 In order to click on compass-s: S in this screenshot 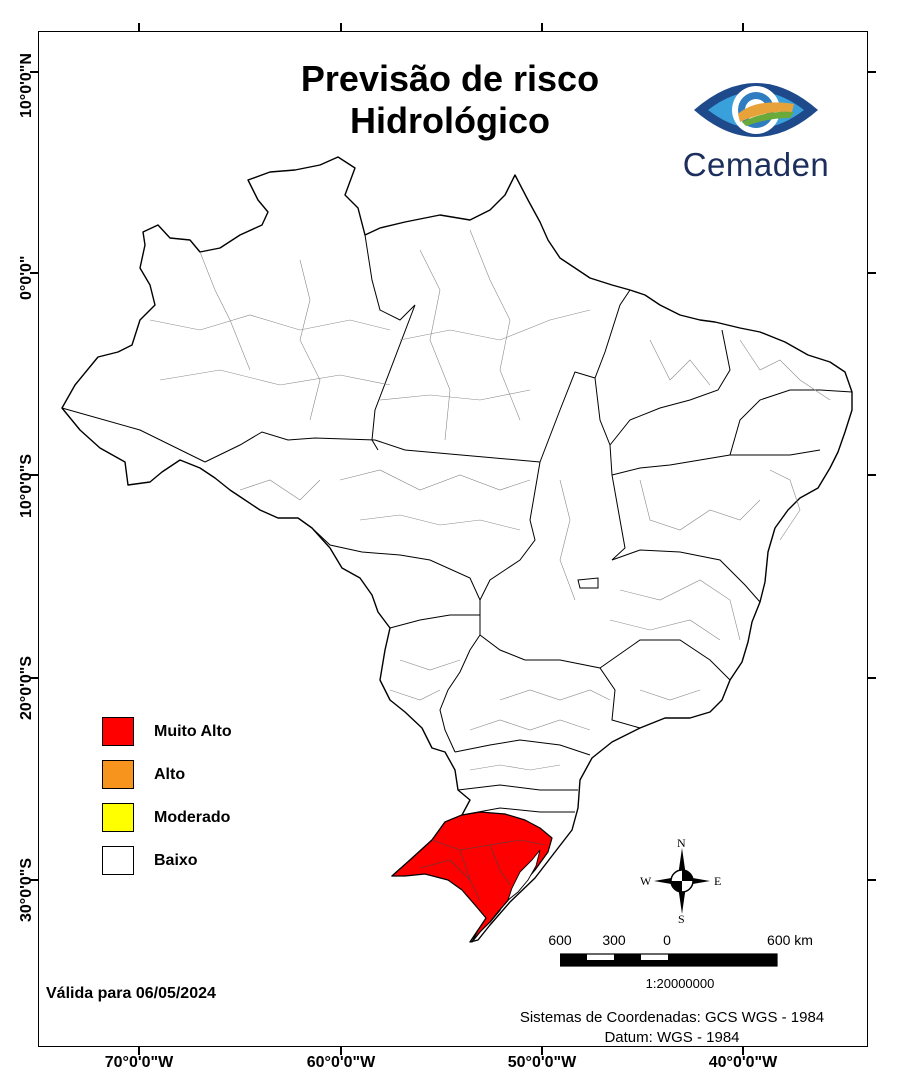, I will do `click(681, 919)`.